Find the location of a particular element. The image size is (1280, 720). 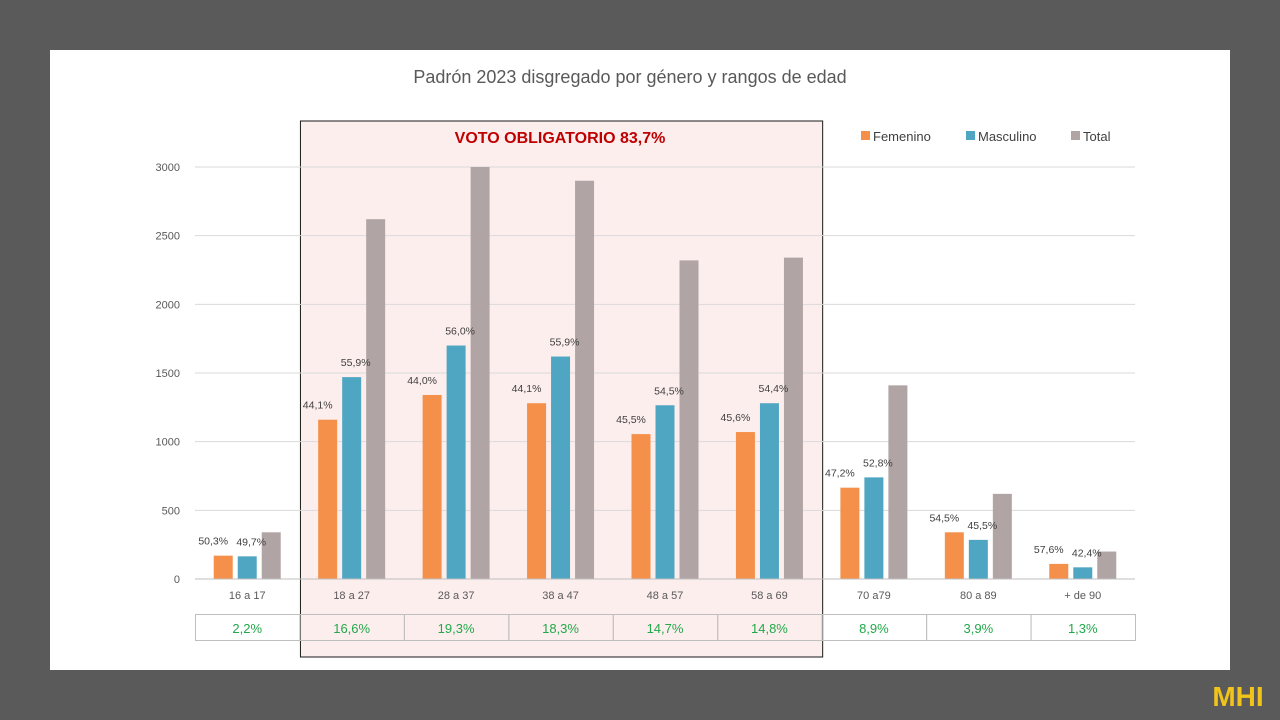

y-tick-label: 500 is located at coordinates (171, 511).